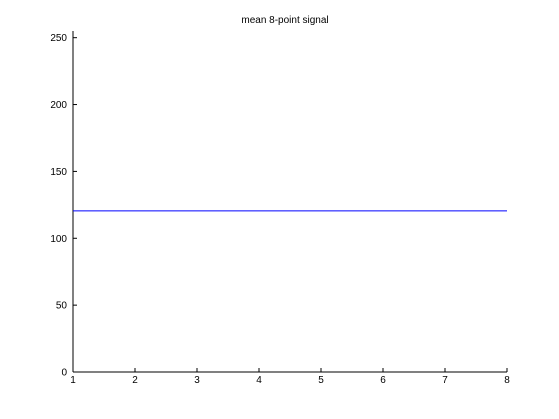 This screenshot has height=419, width=559. What do you see at coordinates (64, 373) in the screenshot?
I see `y-tick-label: 0` at bounding box center [64, 373].